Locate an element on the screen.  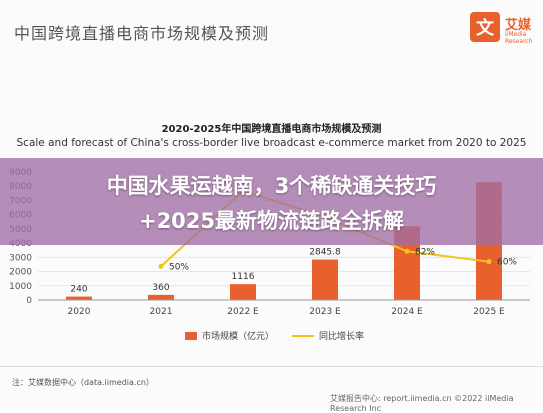
bar-value-label: 2845.8 is located at coordinates (325, 253).